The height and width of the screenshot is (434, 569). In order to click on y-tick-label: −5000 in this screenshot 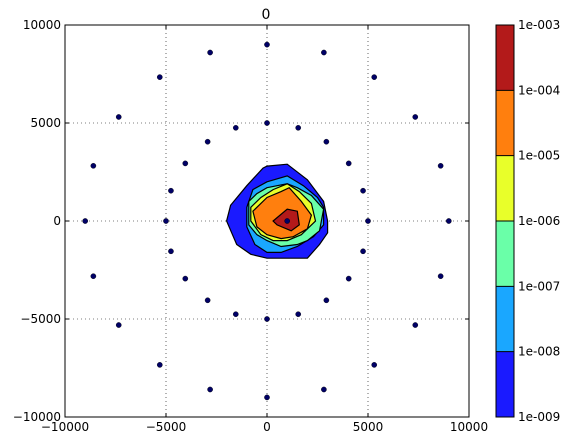, I will do `click(40, 319)`.